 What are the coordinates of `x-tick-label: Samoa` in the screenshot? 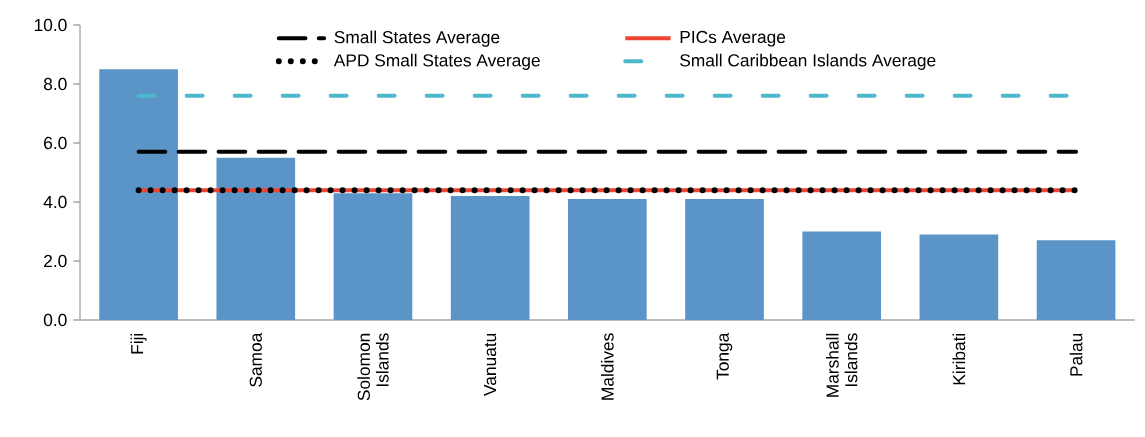 It's located at (255, 359).